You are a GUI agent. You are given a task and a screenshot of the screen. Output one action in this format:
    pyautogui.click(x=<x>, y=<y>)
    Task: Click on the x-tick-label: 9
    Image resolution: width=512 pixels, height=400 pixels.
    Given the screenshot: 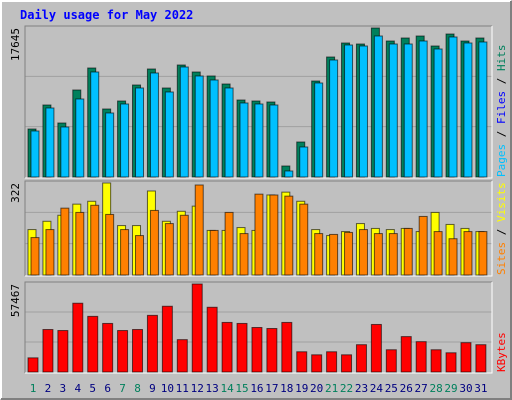 What is the action you would take?
    pyautogui.click(x=152, y=388)
    